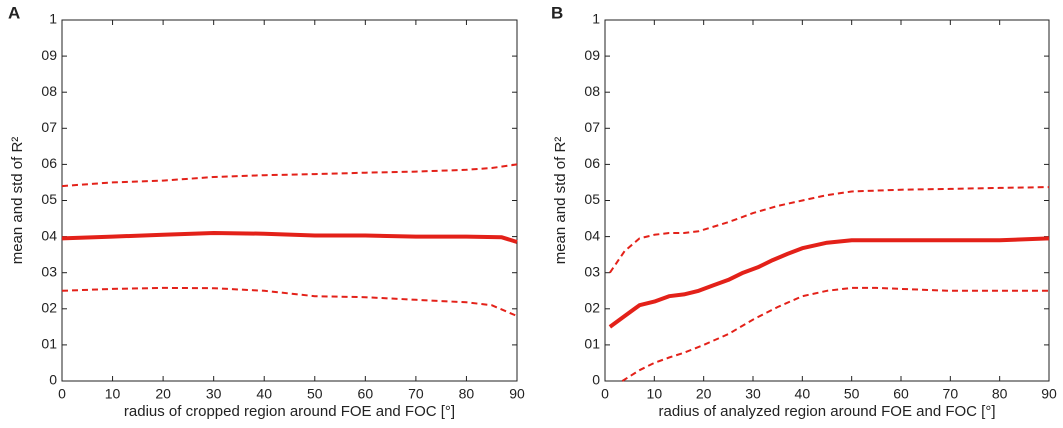 The width and height of the screenshot is (1063, 428). Describe the element at coordinates (557, 12) in the screenshot. I see `panel-label: B` at that location.